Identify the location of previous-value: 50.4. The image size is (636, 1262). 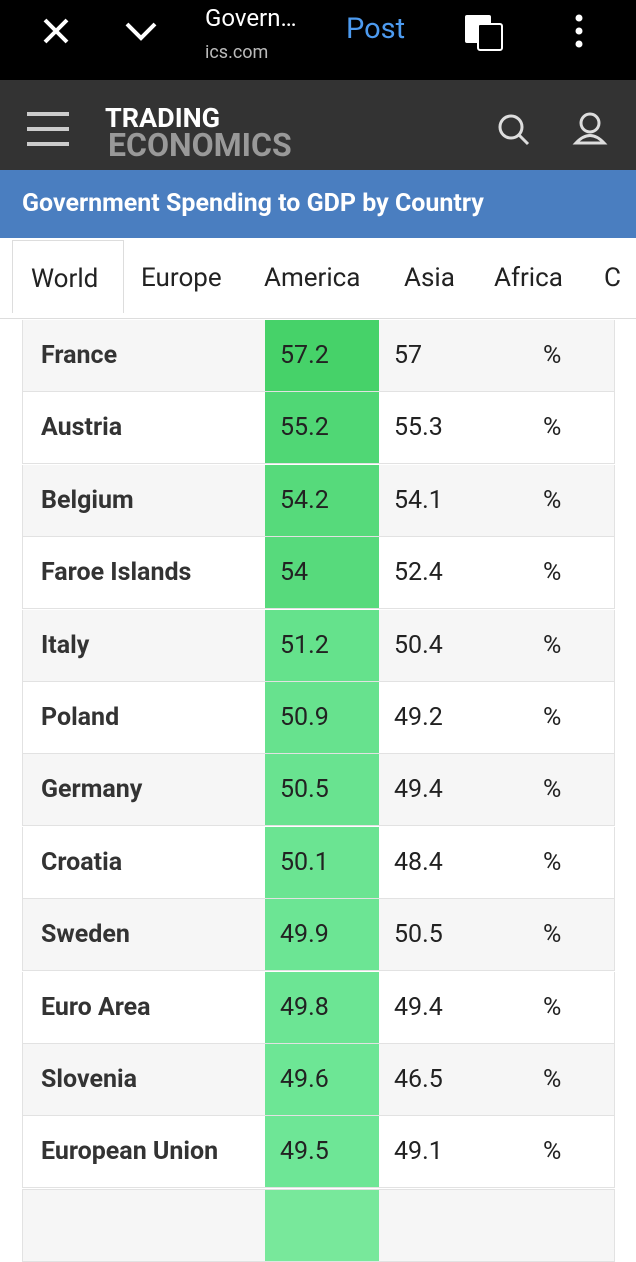
(418, 645).